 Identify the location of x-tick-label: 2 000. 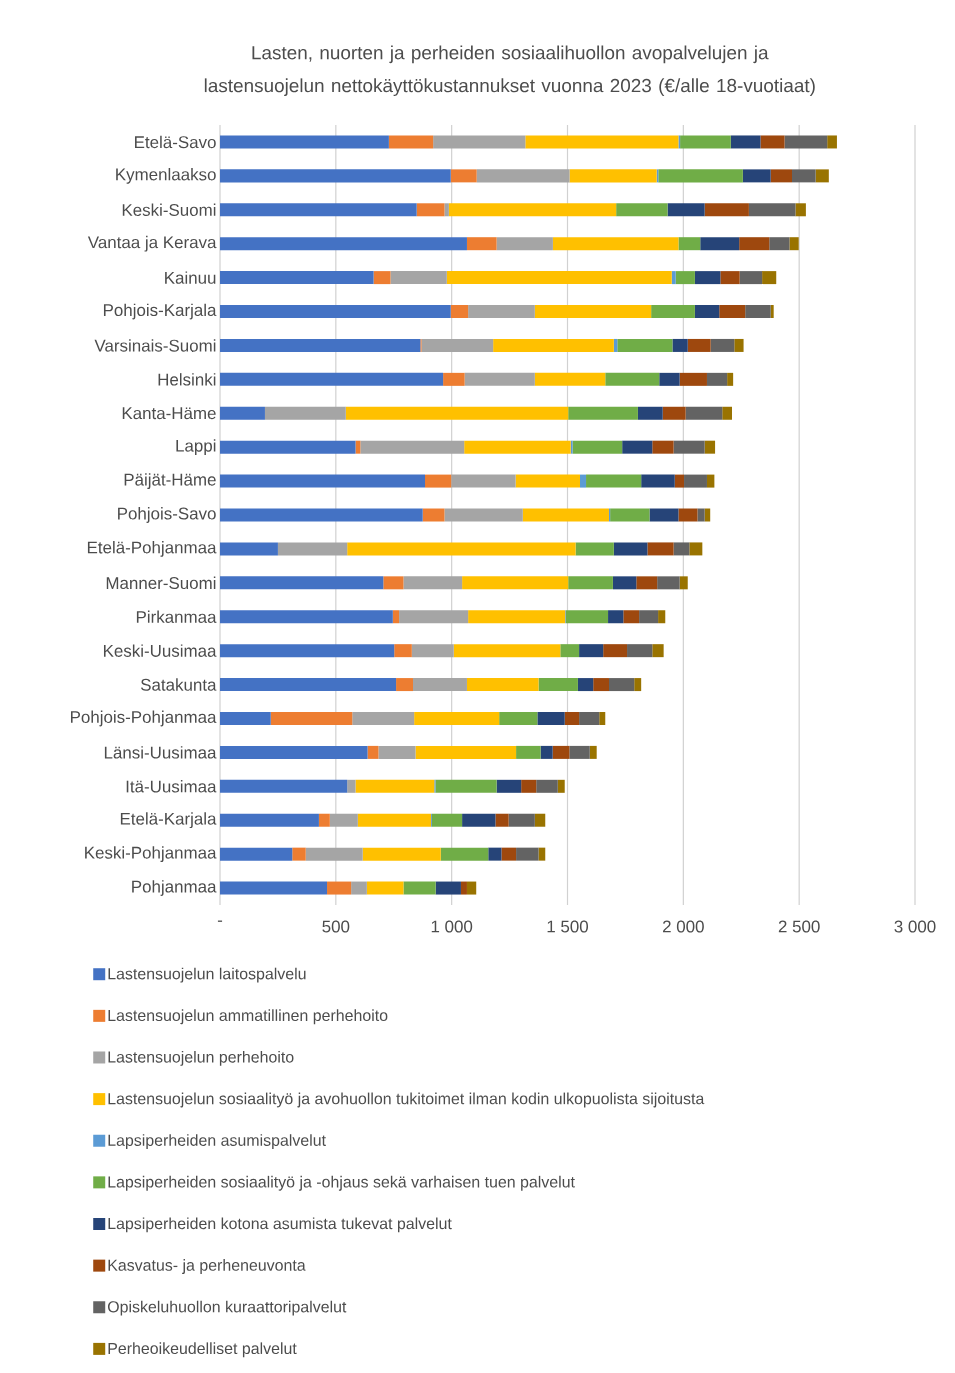
(683, 926).